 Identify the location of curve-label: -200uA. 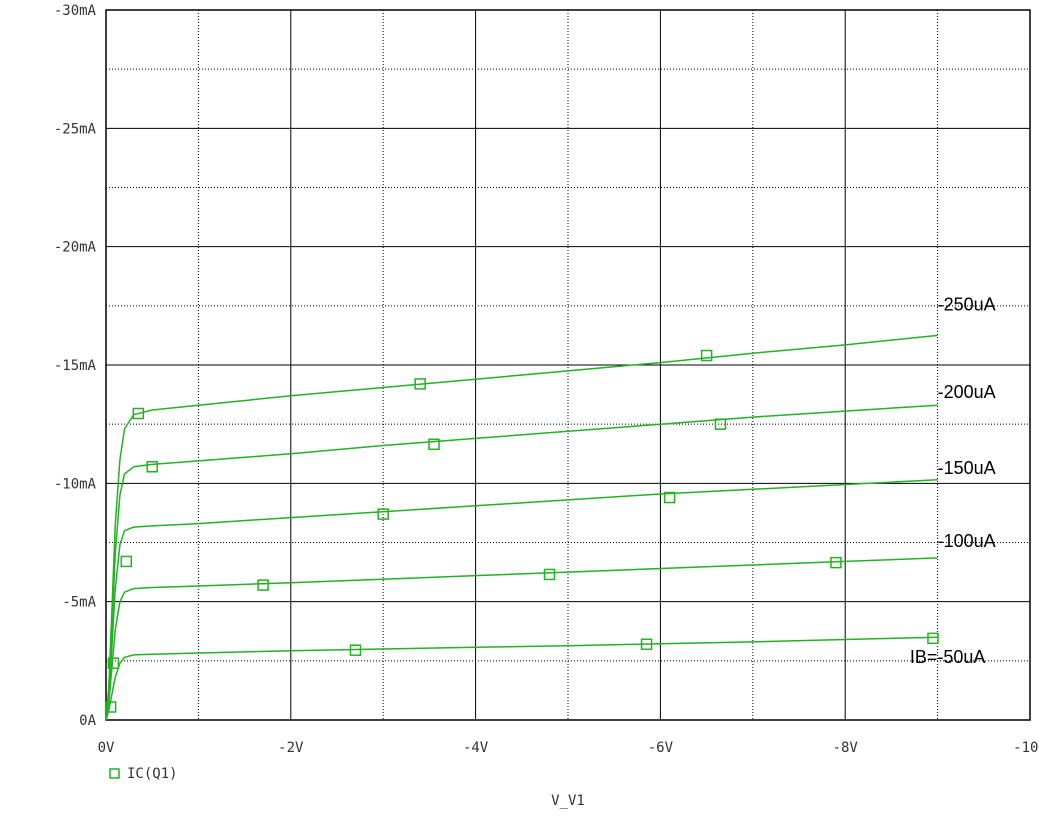
(967, 392).